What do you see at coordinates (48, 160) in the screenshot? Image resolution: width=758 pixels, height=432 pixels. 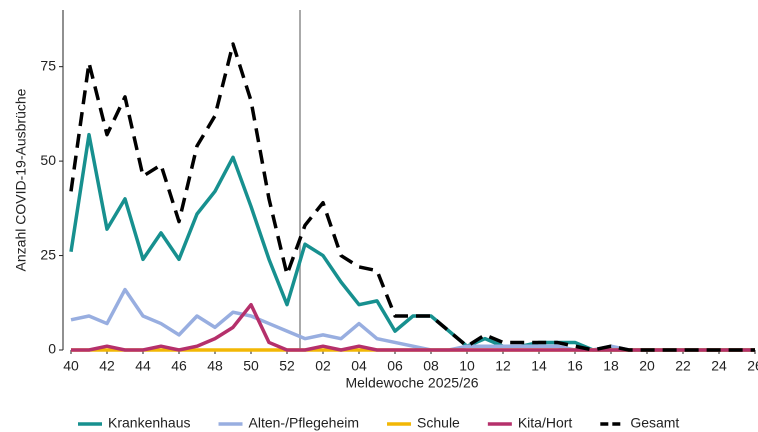 I see `y-tick-label: 50` at bounding box center [48, 160].